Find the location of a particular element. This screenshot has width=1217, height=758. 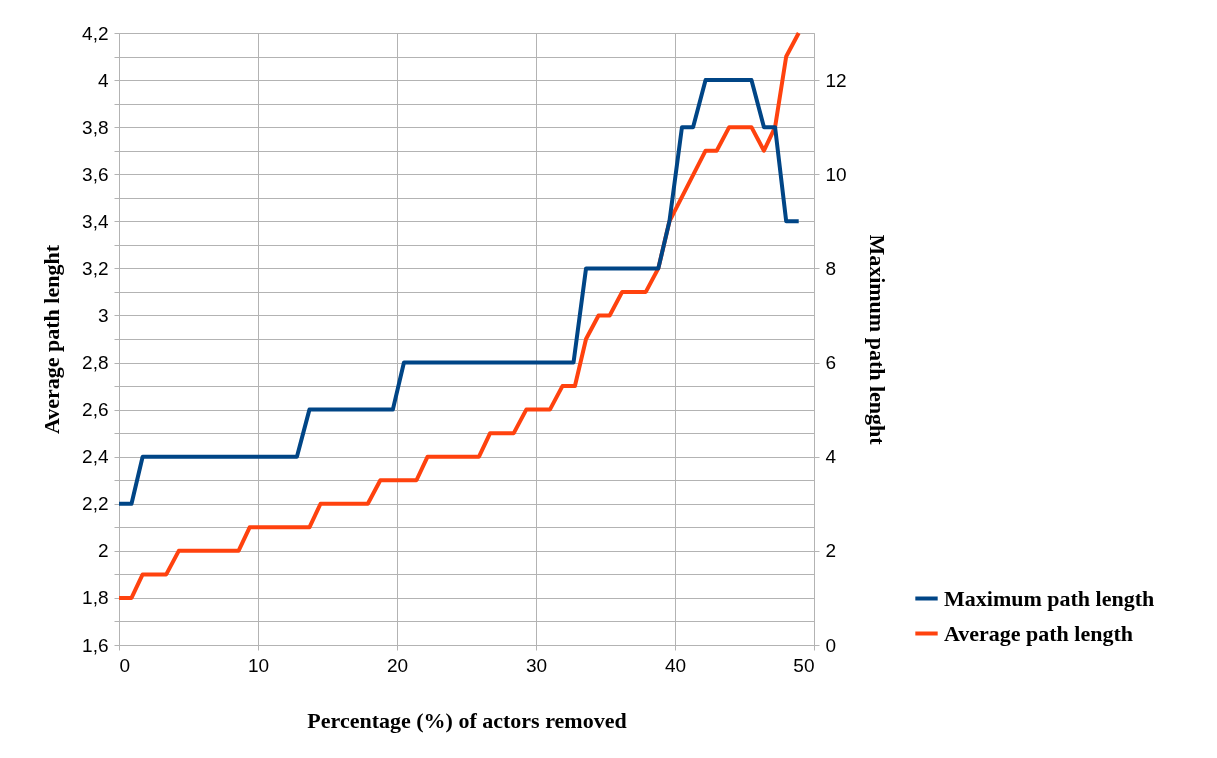

x-tick-label: 30 is located at coordinates (536, 665).